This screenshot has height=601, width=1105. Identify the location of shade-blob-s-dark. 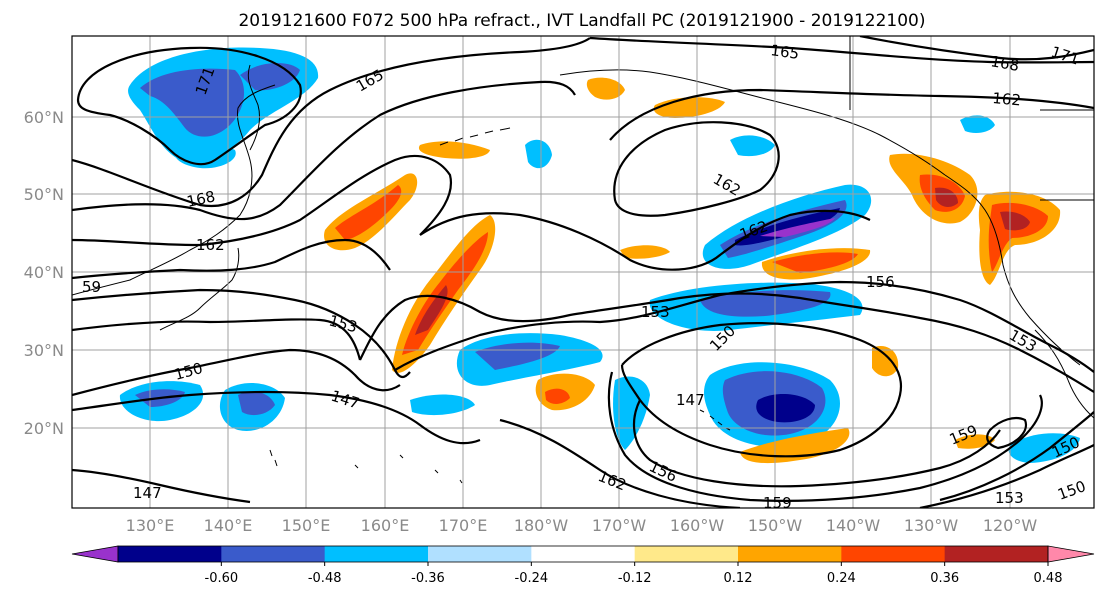
(785, 408).